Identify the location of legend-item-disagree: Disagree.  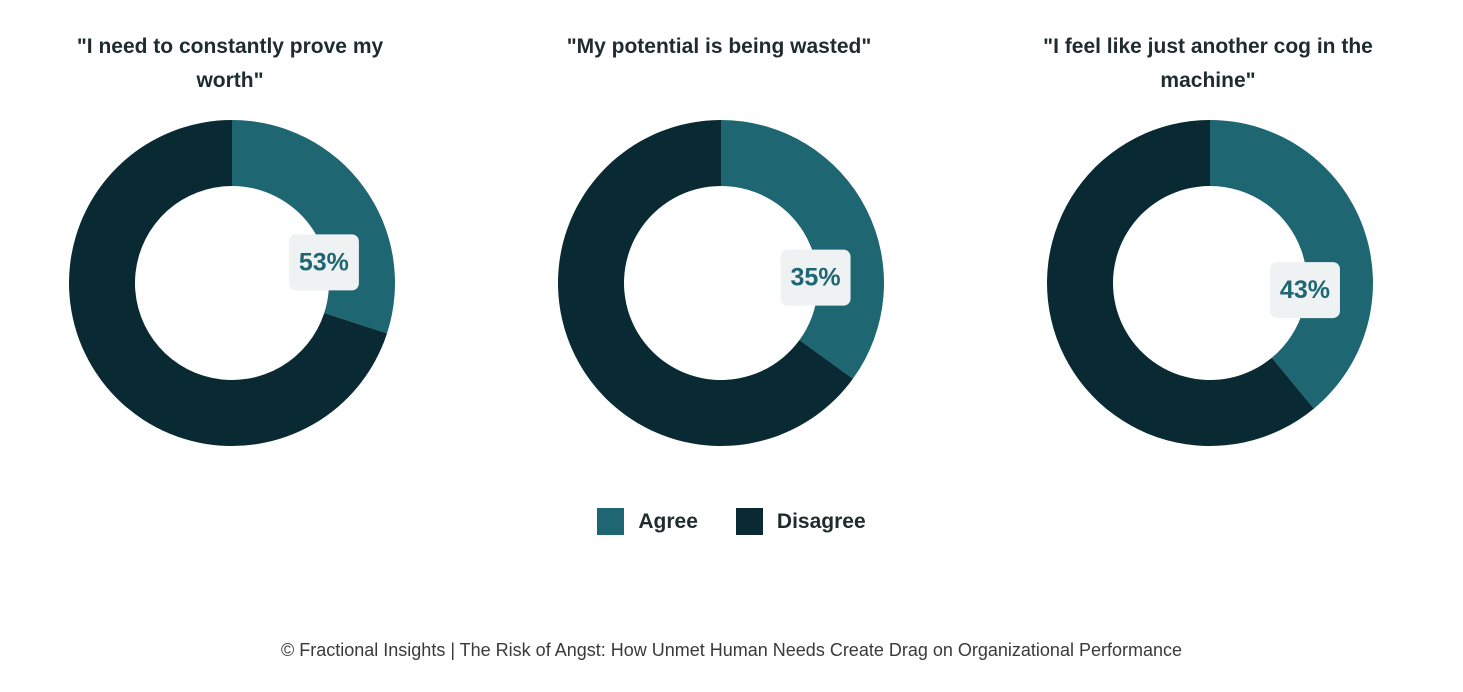
(800, 521).